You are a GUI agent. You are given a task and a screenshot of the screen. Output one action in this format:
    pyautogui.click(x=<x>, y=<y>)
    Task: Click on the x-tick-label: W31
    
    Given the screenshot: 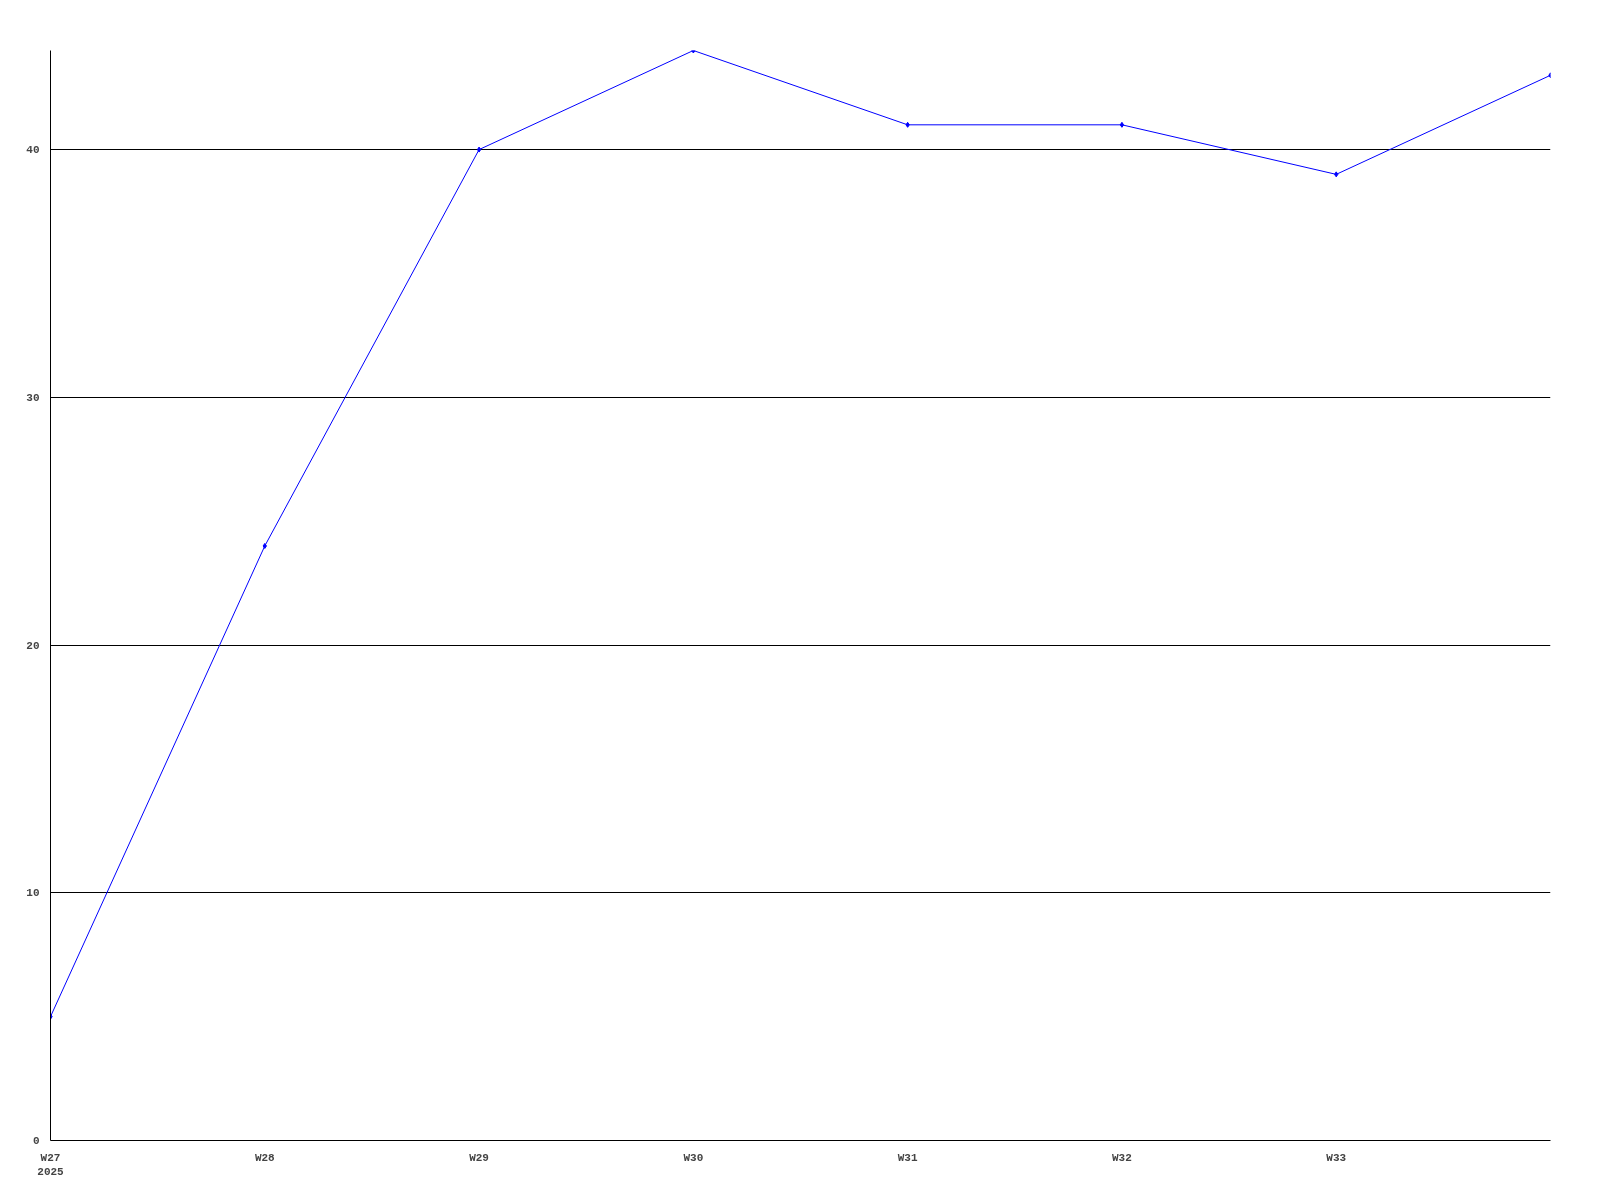 What is the action you would take?
    pyautogui.click(x=907, y=1157)
    